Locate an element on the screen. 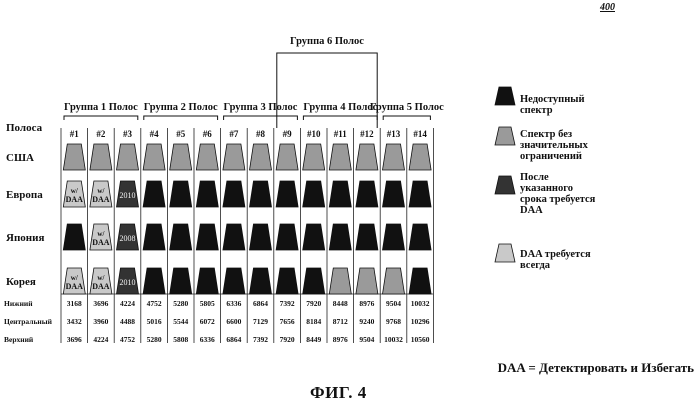 The image size is (700, 407). freq-value: 3960 is located at coordinates (100, 321).